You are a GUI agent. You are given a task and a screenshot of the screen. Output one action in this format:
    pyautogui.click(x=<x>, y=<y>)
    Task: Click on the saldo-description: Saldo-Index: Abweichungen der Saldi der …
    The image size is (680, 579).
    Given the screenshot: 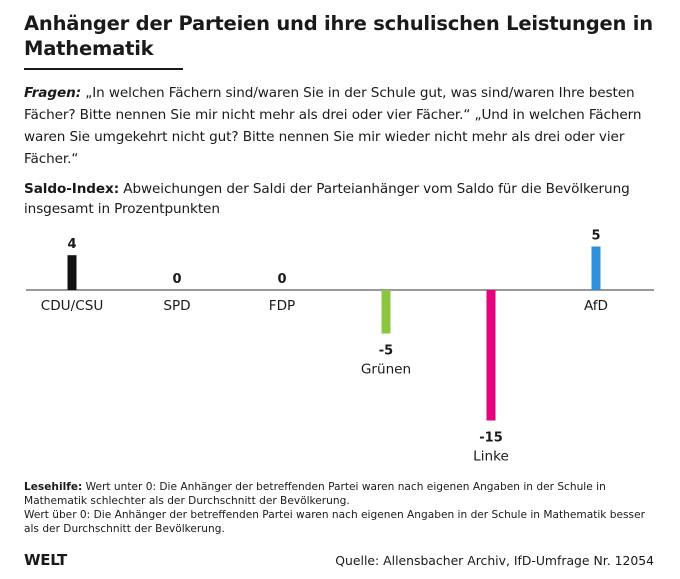 What is the action you would take?
    pyautogui.click(x=344, y=199)
    